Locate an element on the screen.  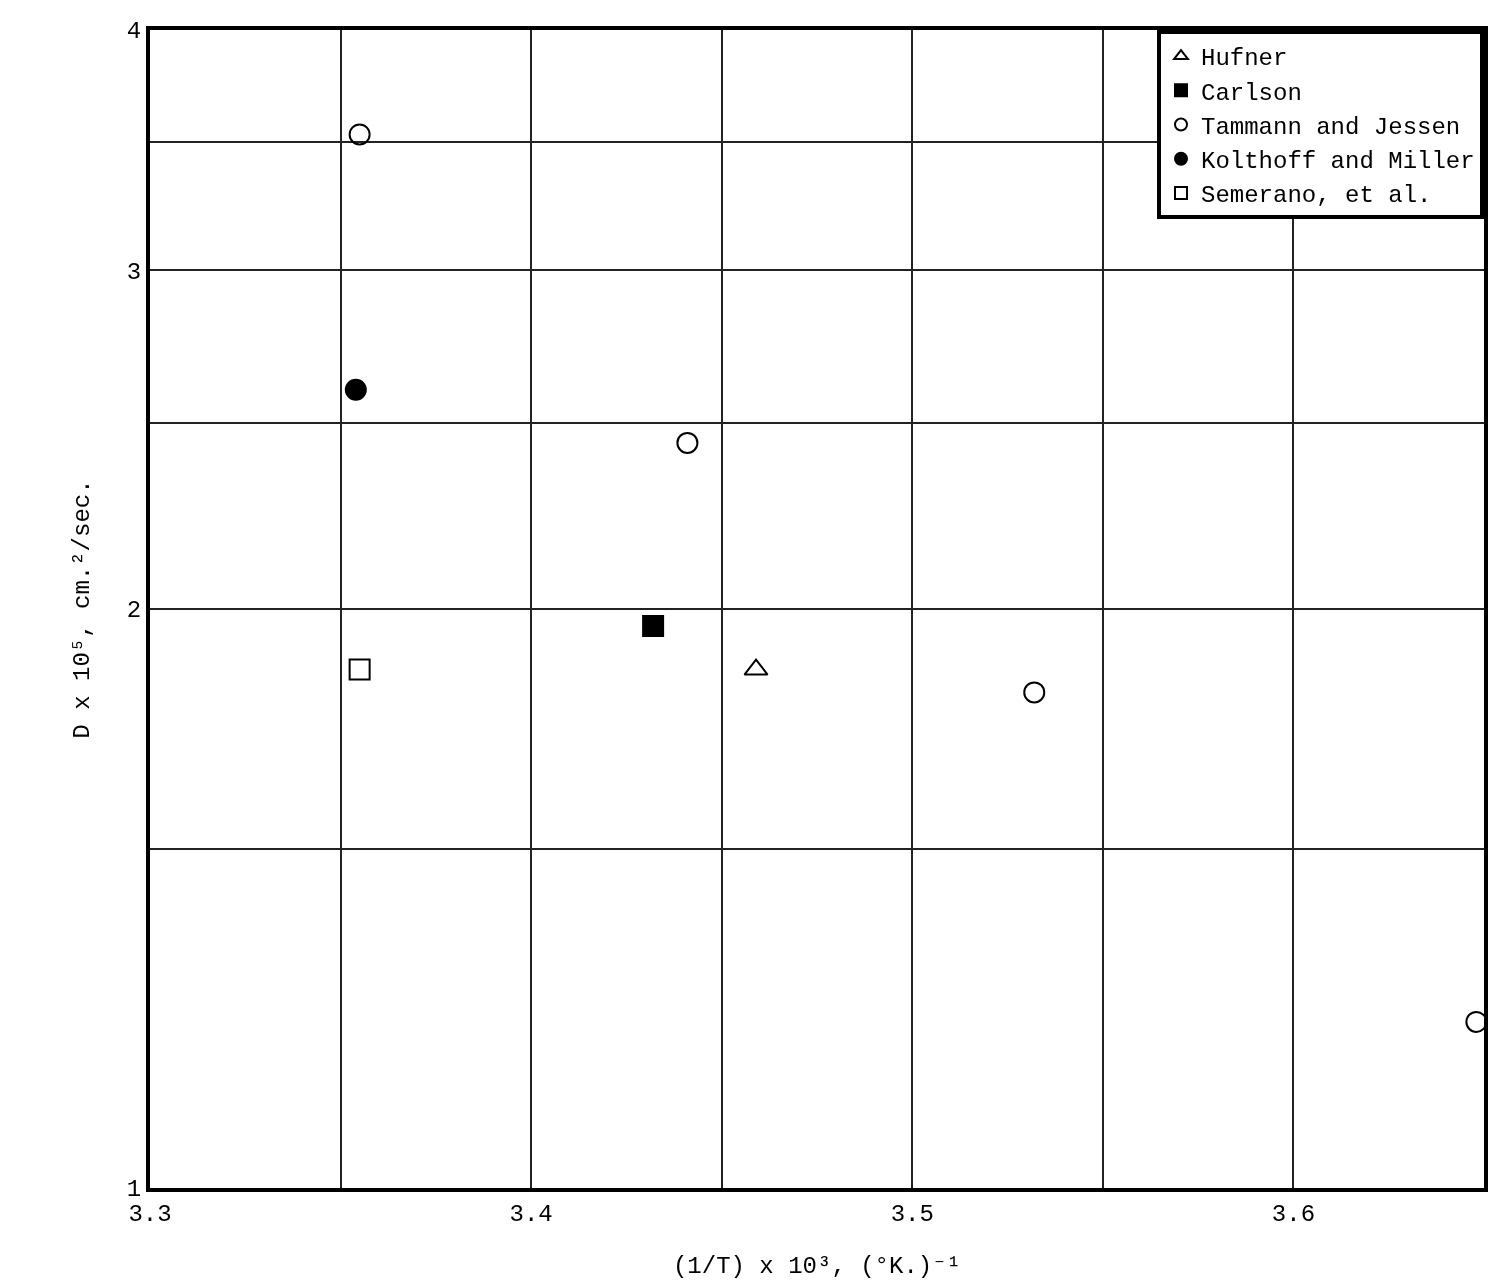
x-tick-label: 3.6 is located at coordinates (1293, 1214).